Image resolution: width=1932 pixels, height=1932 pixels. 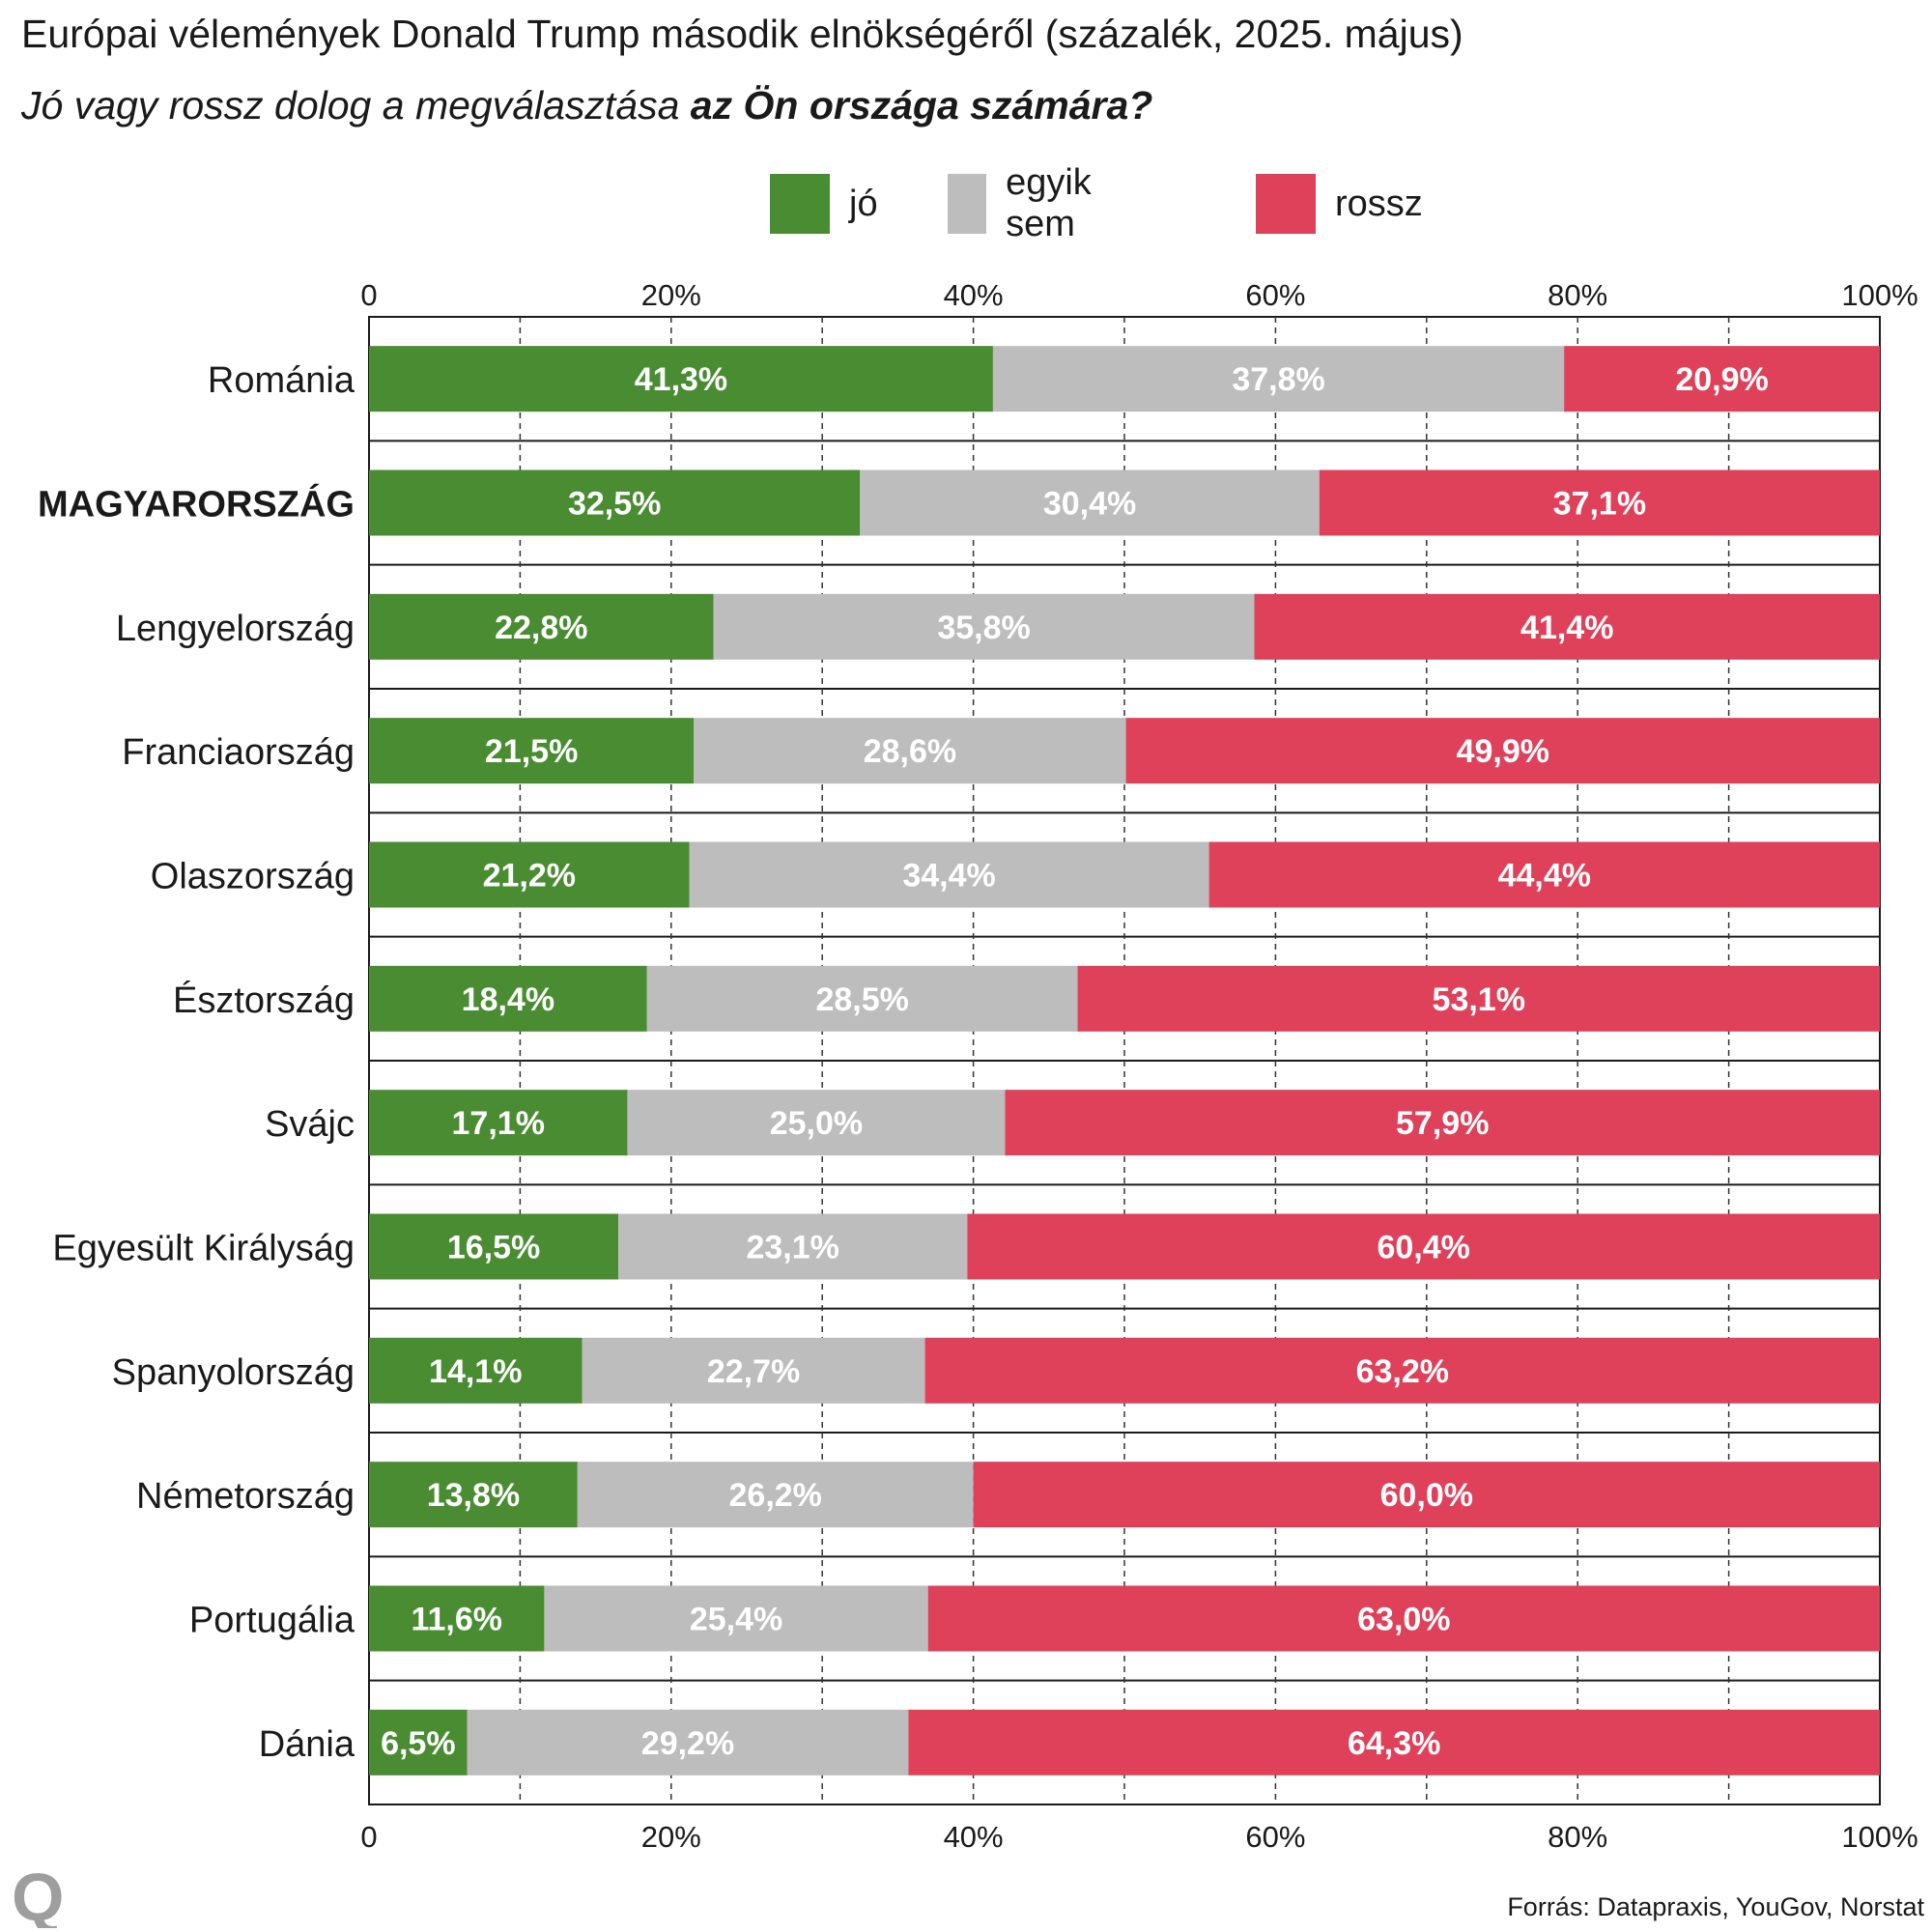 What do you see at coordinates (1577, 295) in the screenshot?
I see `tick-label-top: 80%` at bounding box center [1577, 295].